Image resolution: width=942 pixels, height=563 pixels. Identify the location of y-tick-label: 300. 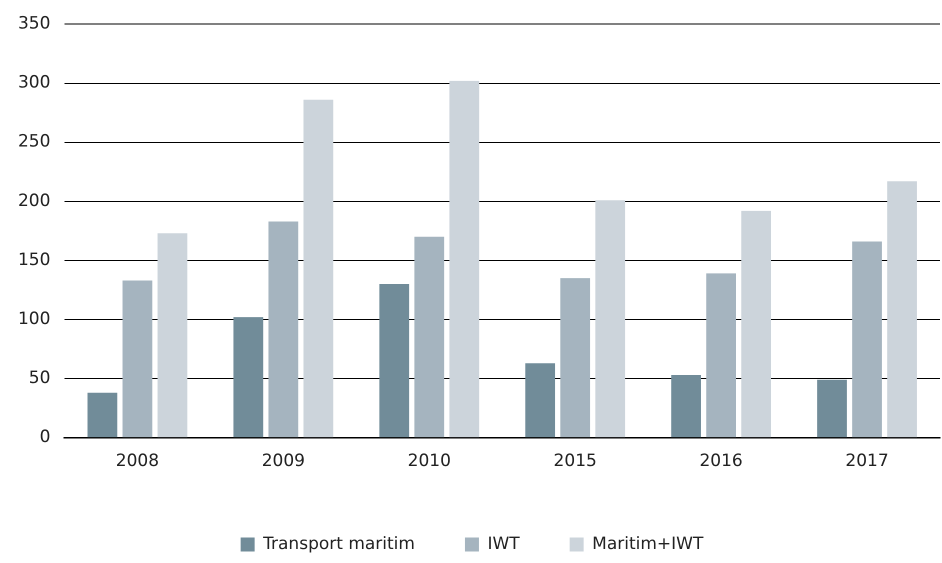
(34, 82).